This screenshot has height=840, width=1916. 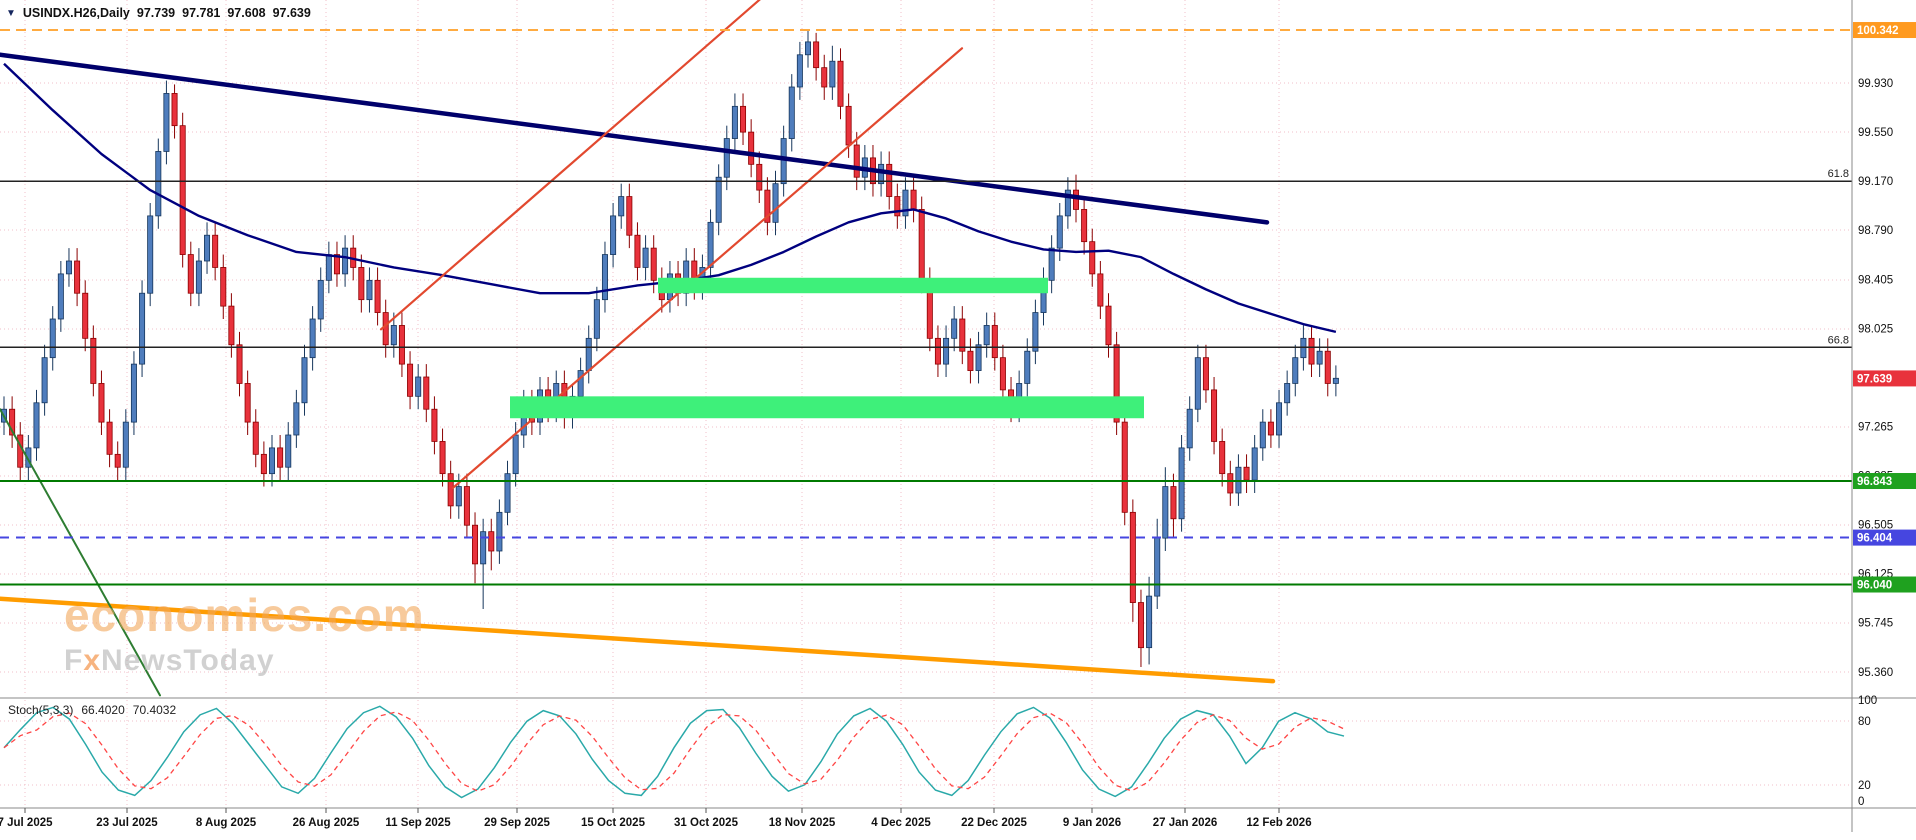 What do you see at coordinates (103, 710) in the screenshot?
I see `stoch-k-value: 66.4020` at bounding box center [103, 710].